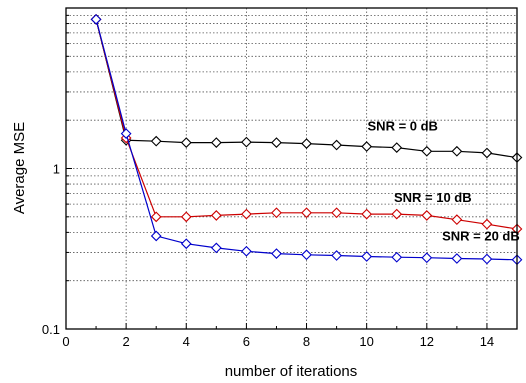  Describe the element at coordinates (51, 329) in the screenshot. I see `y-tick-label: 0.1` at that location.